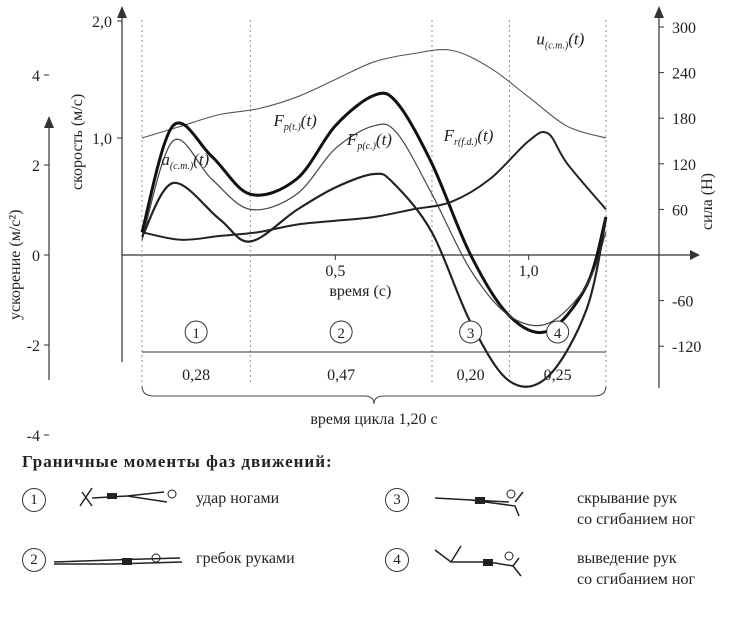 The height and width of the screenshot is (620, 738). Describe the element at coordinates (102, 22) in the screenshot. I see `speed-tick-label: 2,0` at that location.